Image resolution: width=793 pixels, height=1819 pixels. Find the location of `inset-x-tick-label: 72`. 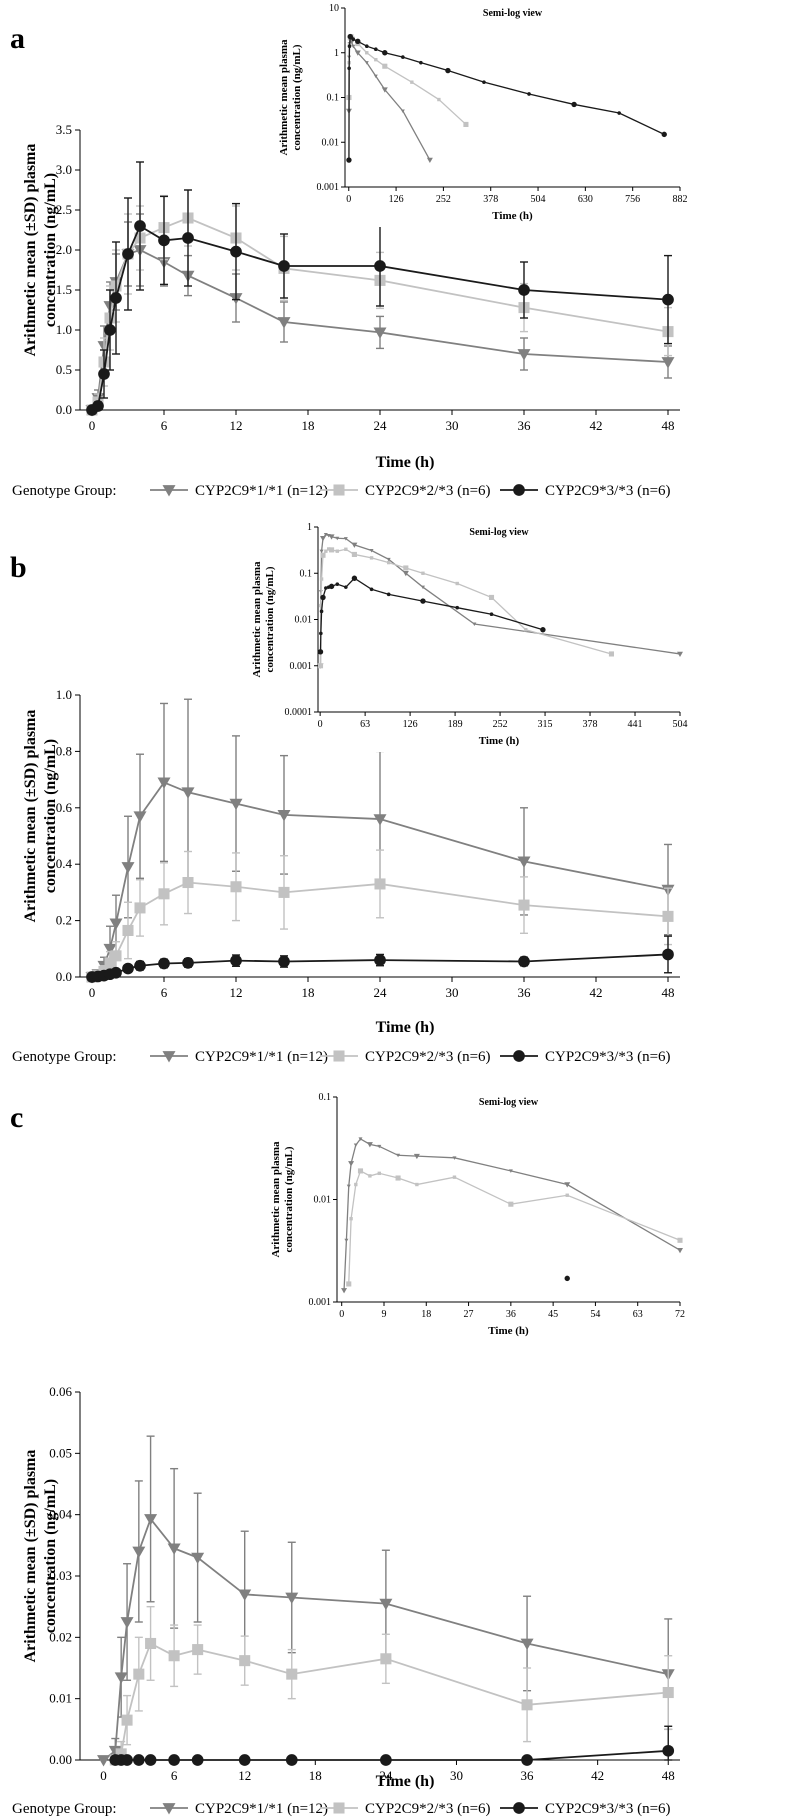

inset-x-tick-label: 72 is located at coordinates (680, 1314).